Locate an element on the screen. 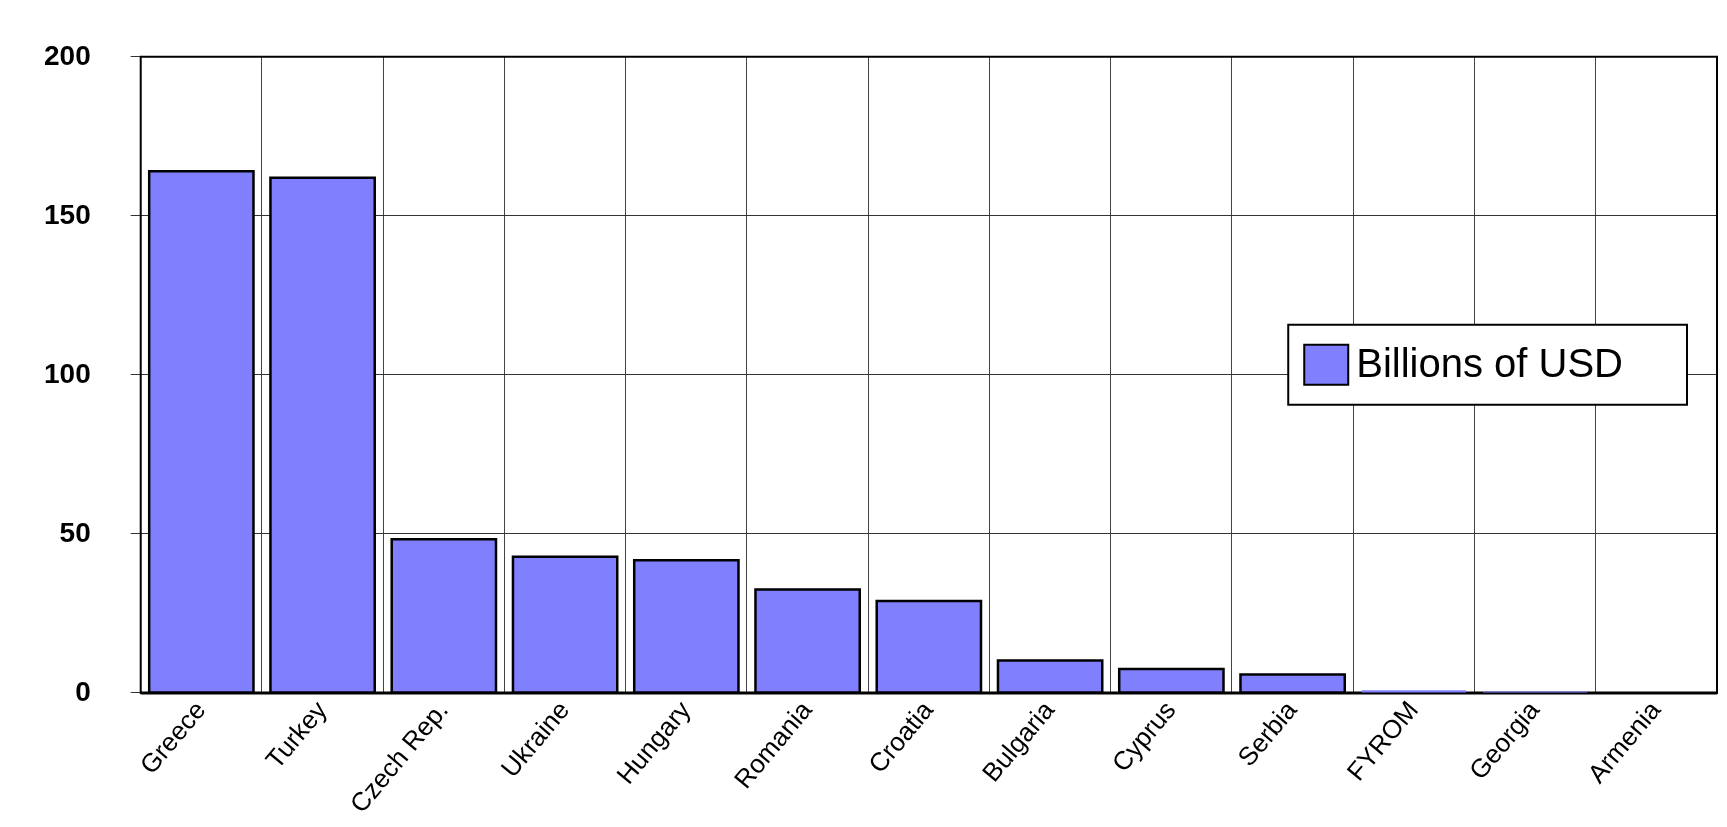 The height and width of the screenshot is (827, 1727). y-tick-label: 50 is located at coordinates (75, 532).